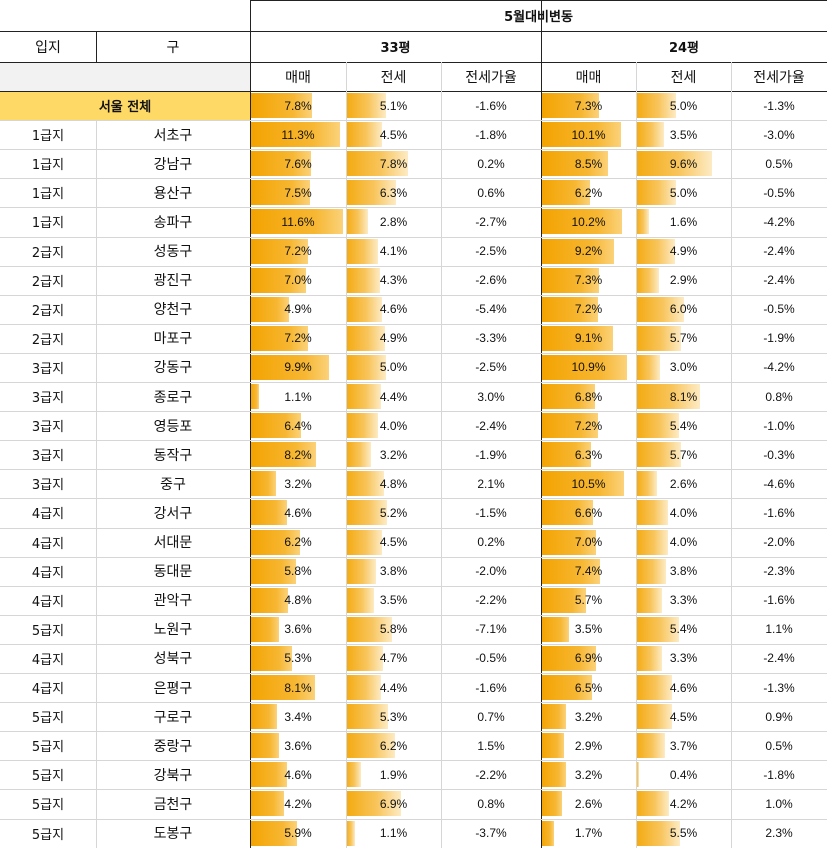 This screenshot has height=848, width=827. I want to click on row-24-24-jeonse-value: 5.5%, so click(683, 833).